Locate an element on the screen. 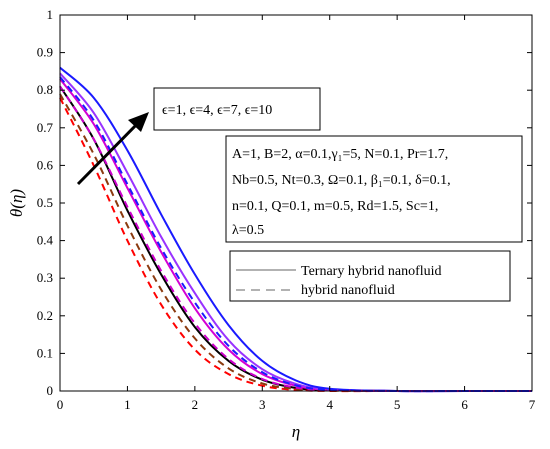  legend-entry-ternary: Ternary hybrid nanofluid is located at coordinates (371, 271).